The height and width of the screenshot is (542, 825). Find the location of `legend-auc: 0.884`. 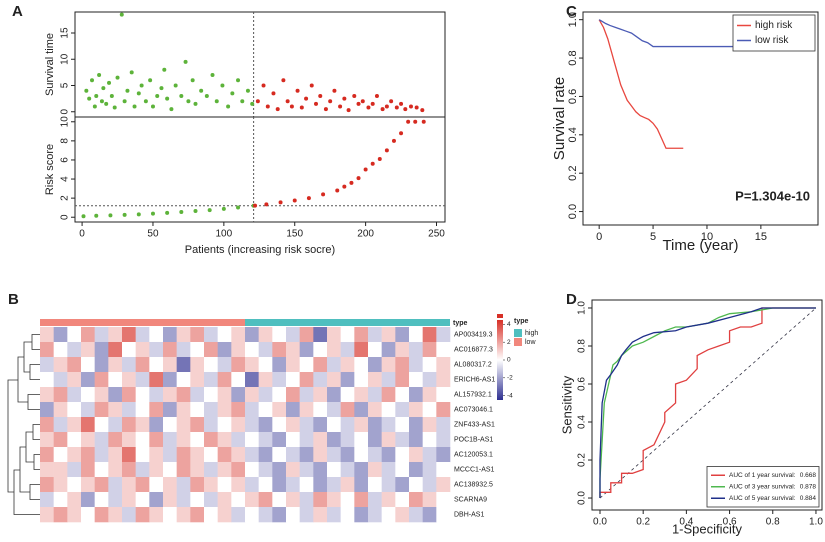

legend-auc: 0.884 is located at coordinates (808, 498).